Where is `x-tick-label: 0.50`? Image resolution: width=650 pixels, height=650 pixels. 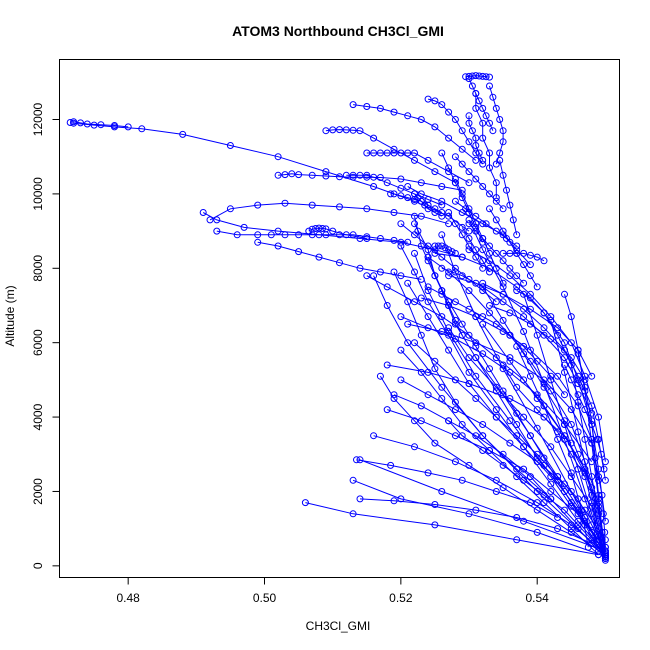 x-tick-label: 0.50 is located at coordinates (265, 598).